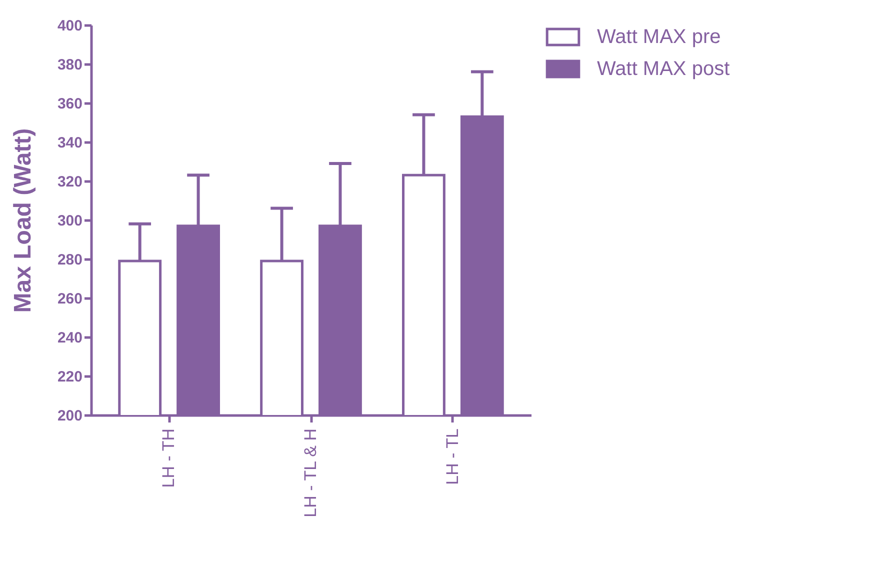  I want to click on legend-label: Watt MAX post, so click(663, 69).